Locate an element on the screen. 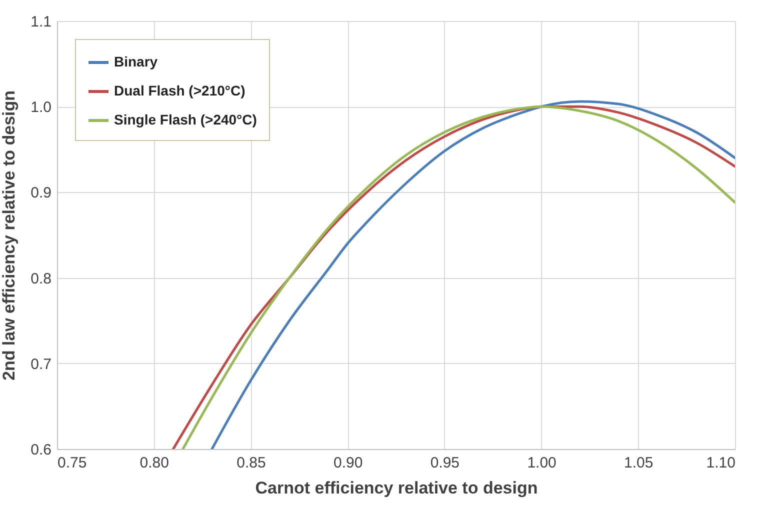 The width and height of the screenshot is (778, 521). x-tick-label: 0.80 is located at coordinates (154, 463).